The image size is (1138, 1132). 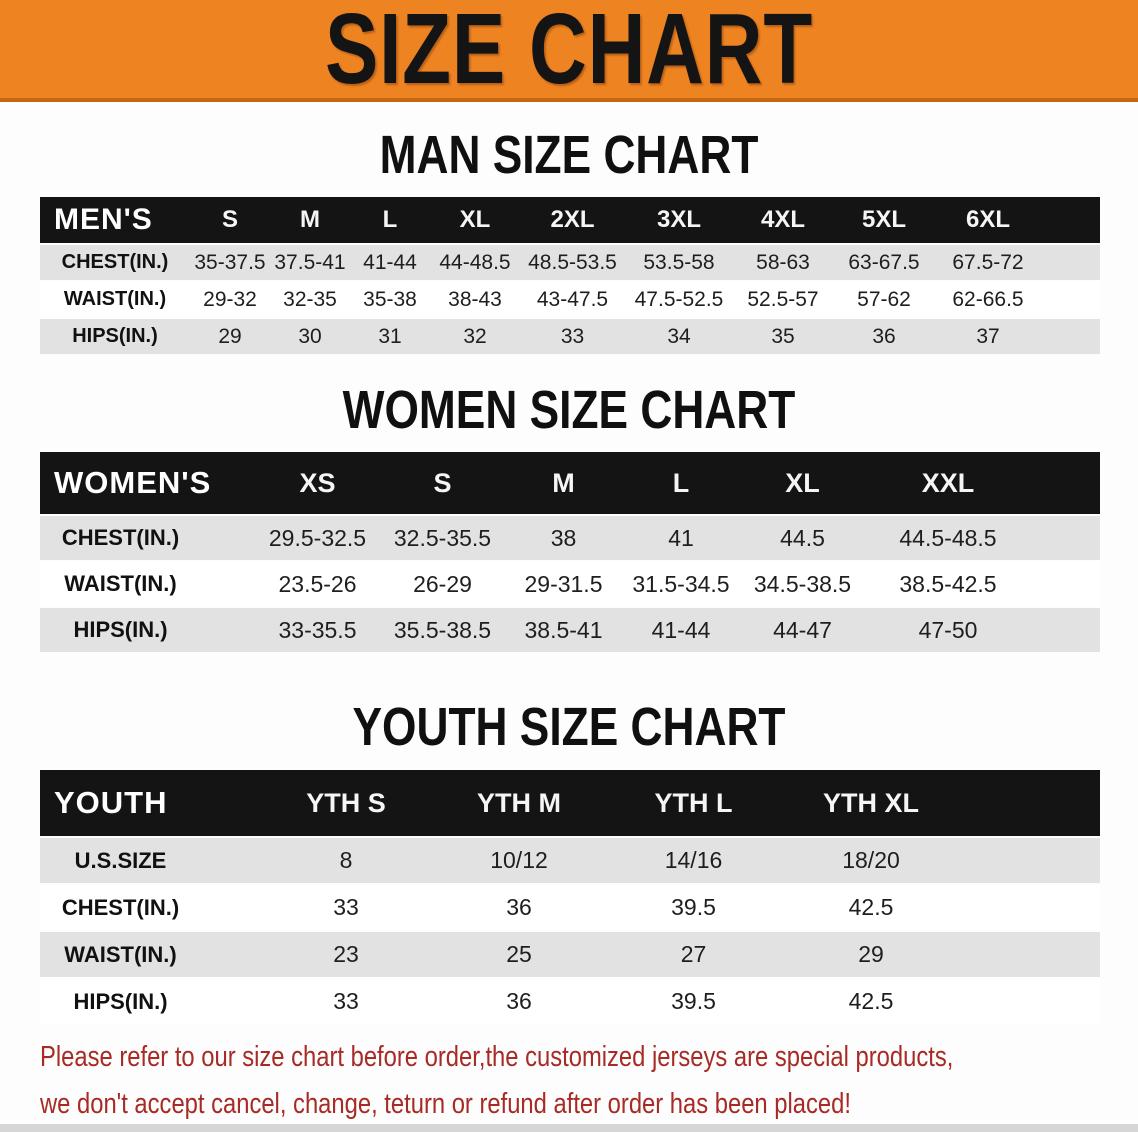 I want to click on youth-column-header: YTH L, so click(x=693, y=803).